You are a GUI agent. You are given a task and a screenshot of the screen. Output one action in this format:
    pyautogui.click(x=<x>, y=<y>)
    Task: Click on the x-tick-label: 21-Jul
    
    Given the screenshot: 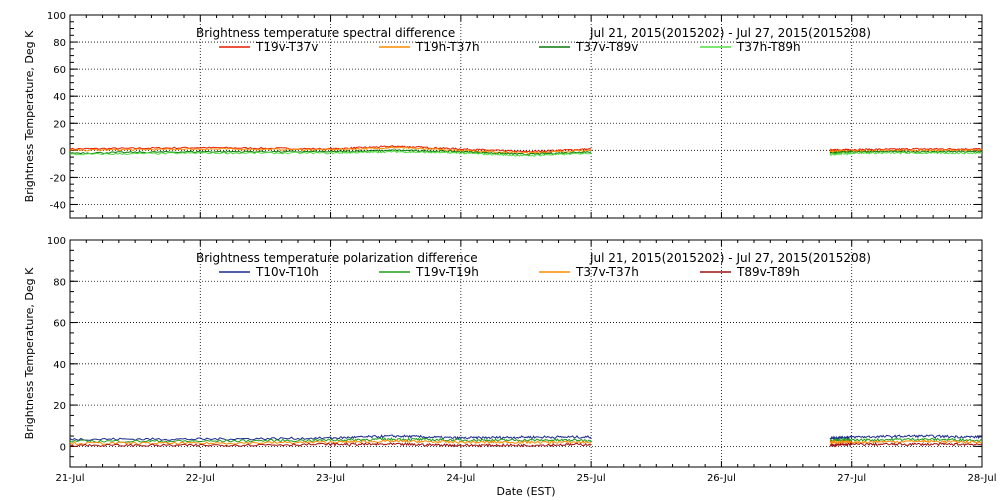 What is the action you would take?
    pyautogui.click(x=70, y=478)
    